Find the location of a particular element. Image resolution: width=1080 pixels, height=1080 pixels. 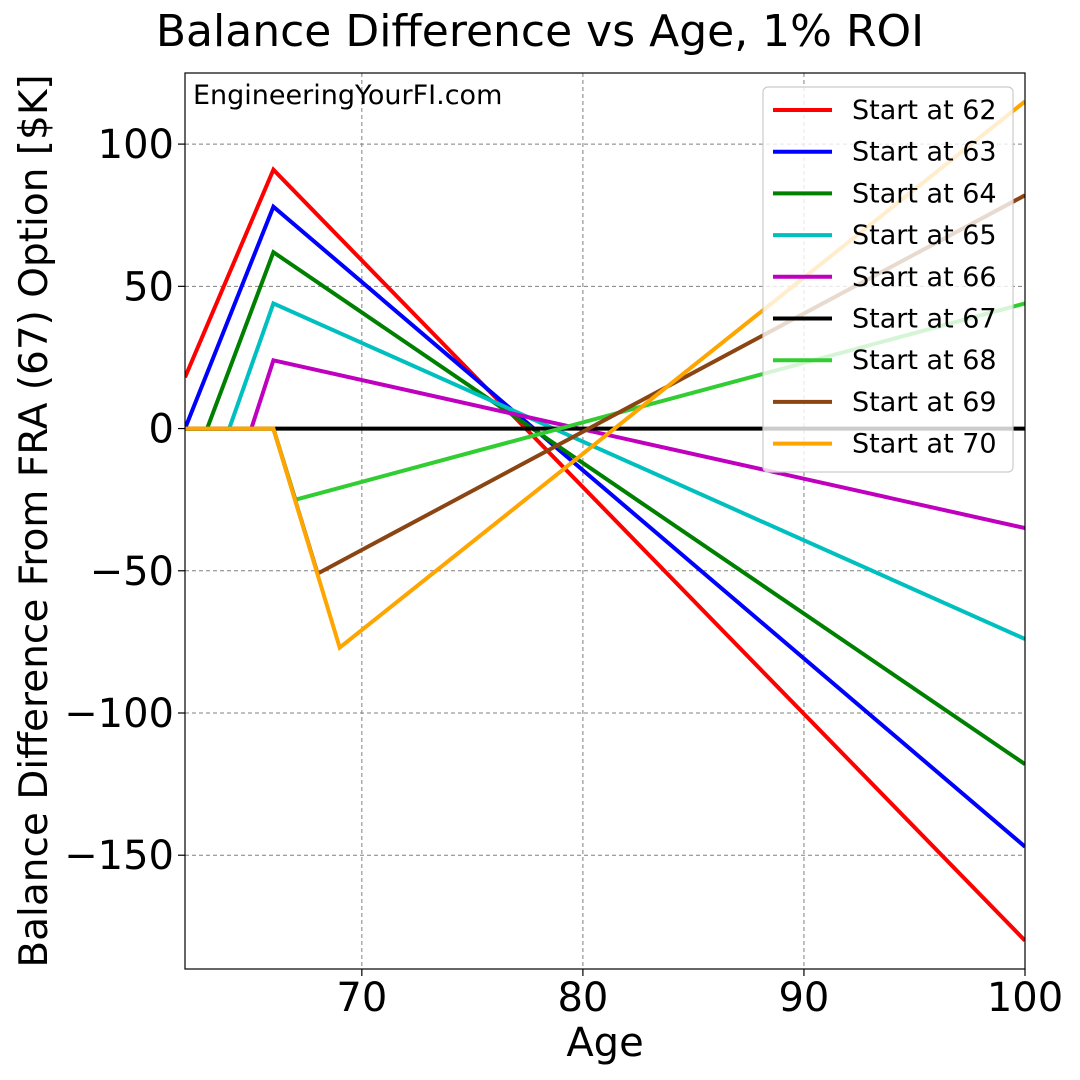

y-tick-label: −50 is located at coordinates (132, 572).